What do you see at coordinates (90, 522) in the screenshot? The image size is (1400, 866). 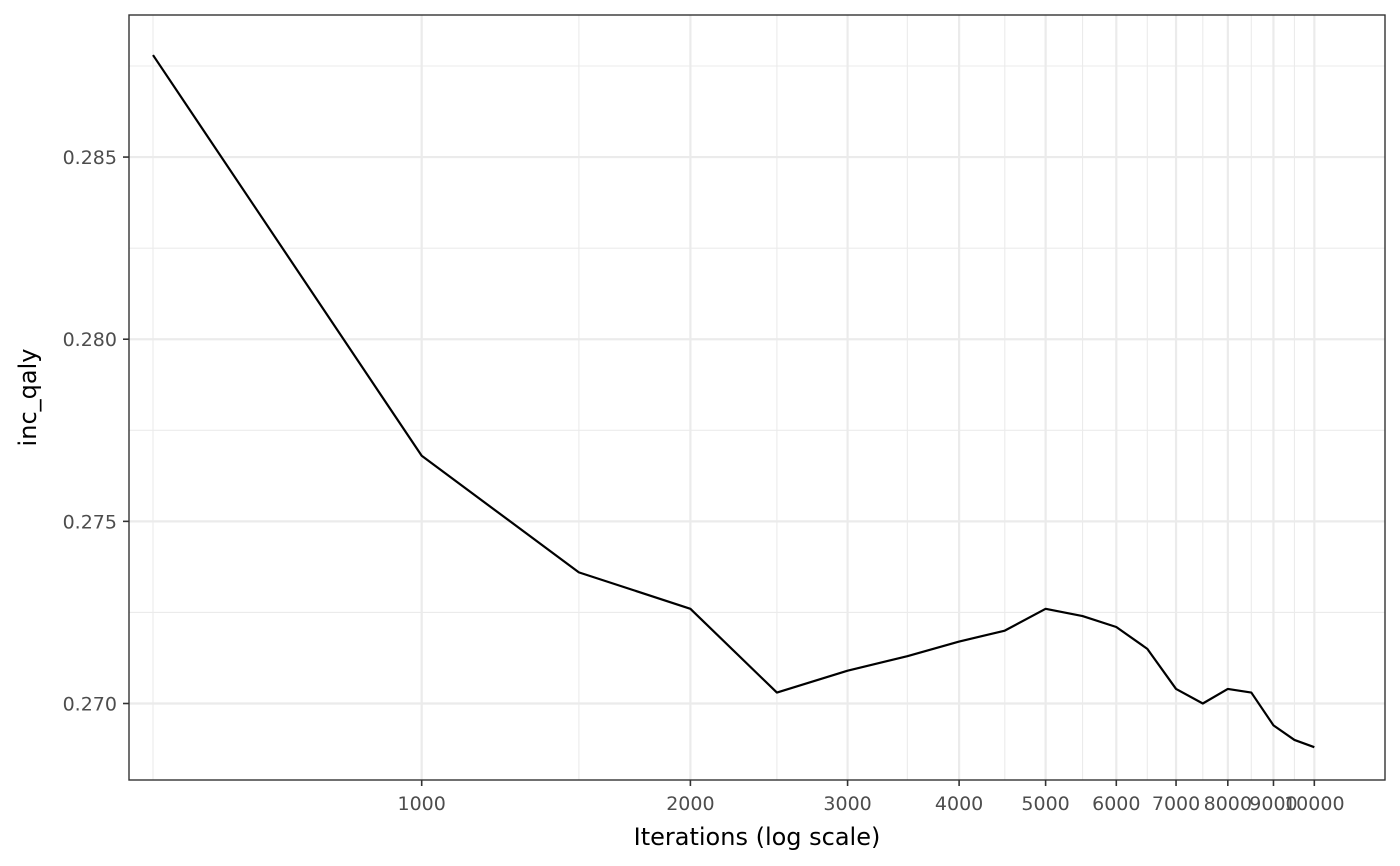 I see `y-tick-label: 0.275` at bounding box center [90, 522].